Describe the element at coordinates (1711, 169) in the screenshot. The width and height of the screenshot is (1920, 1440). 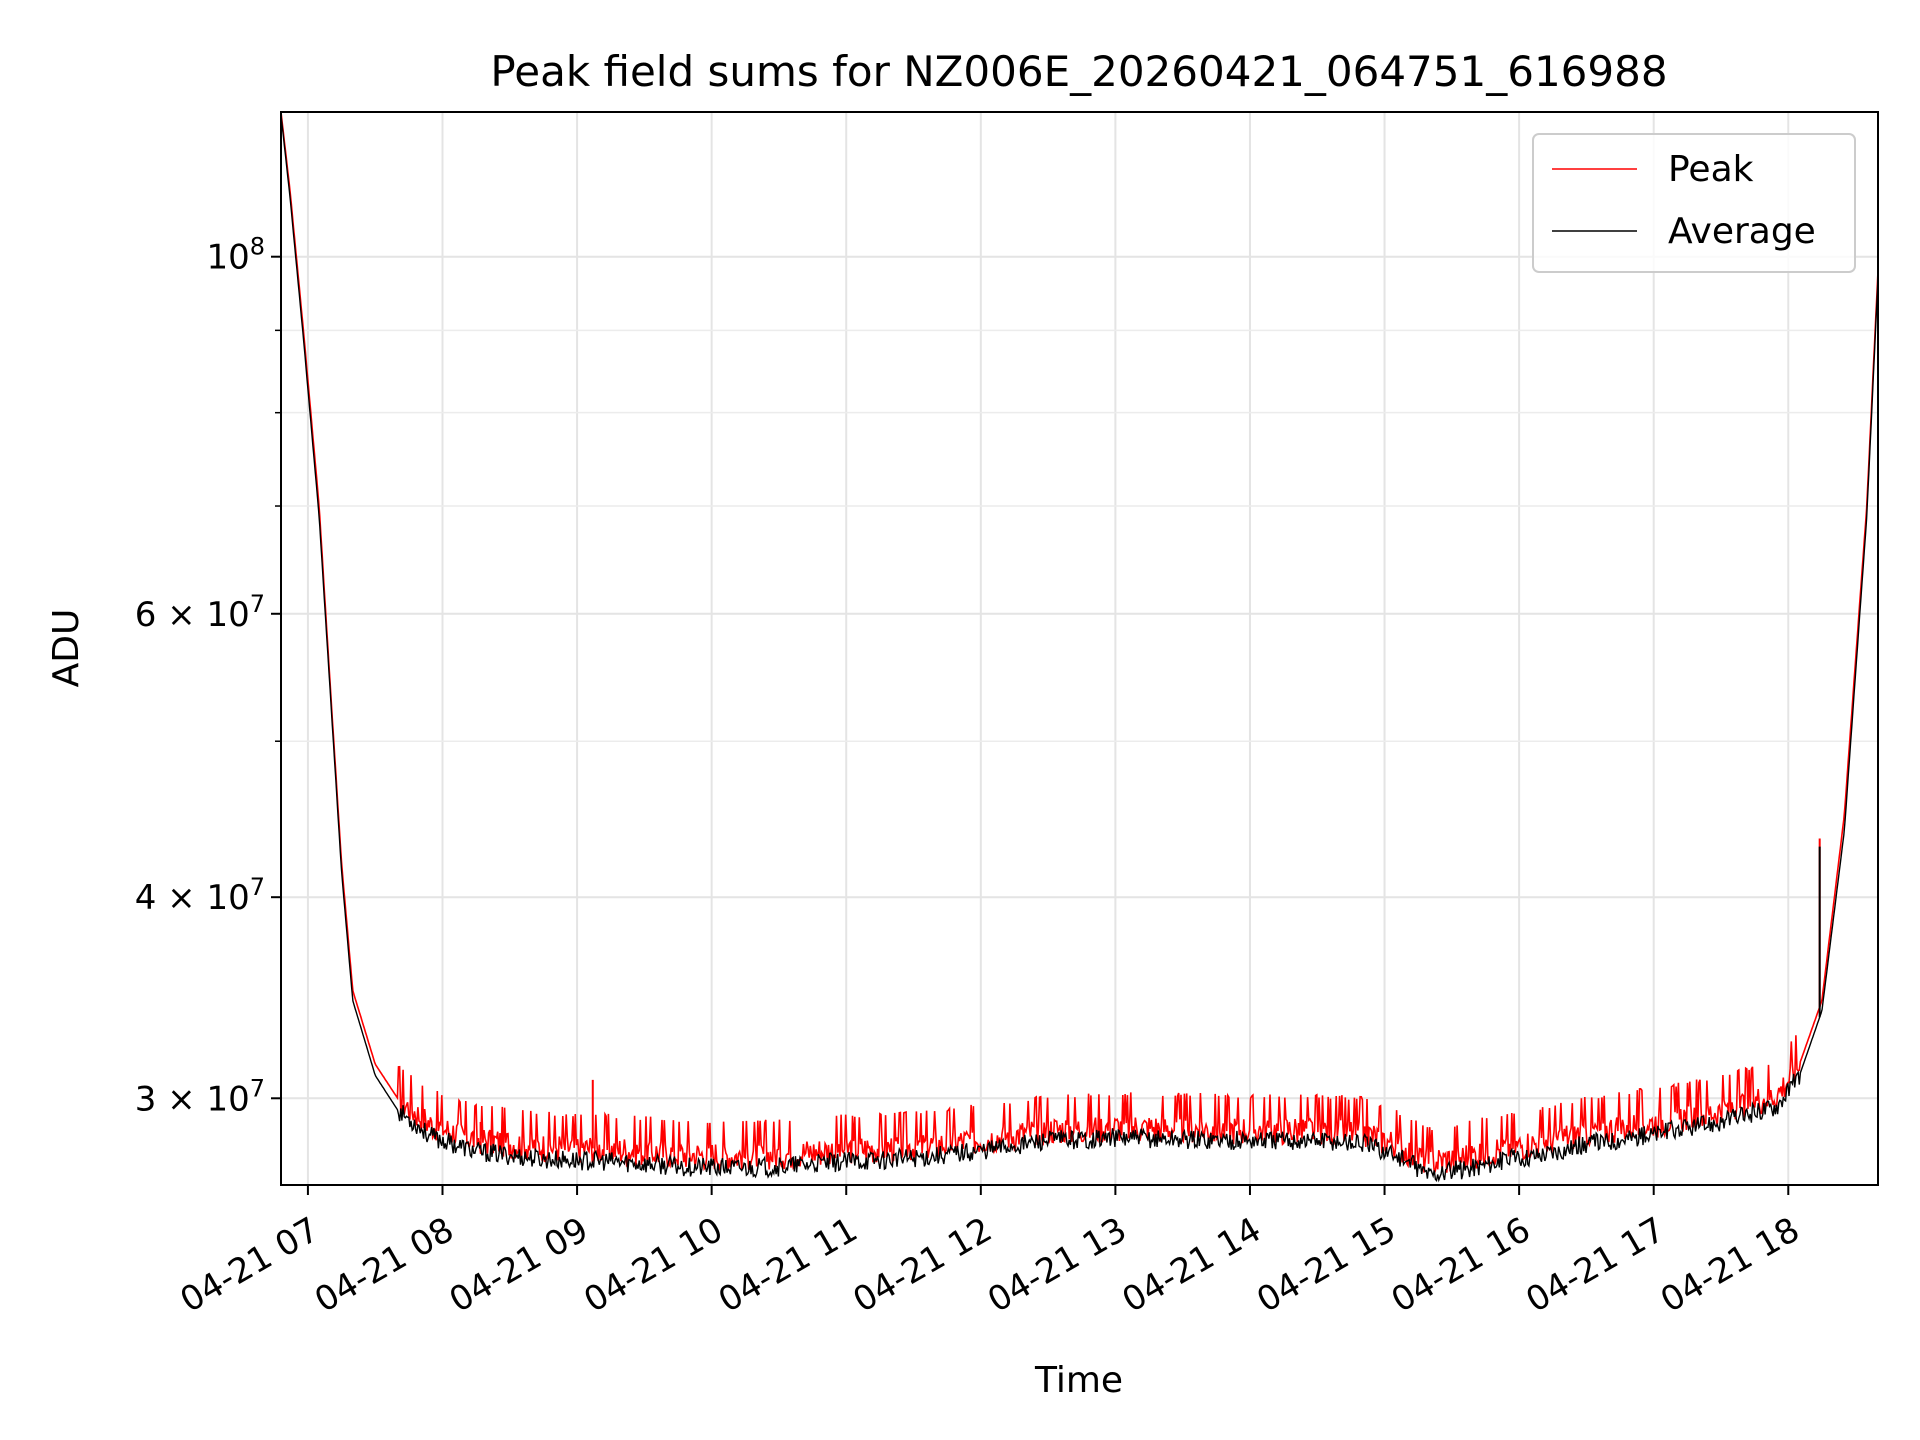
I see `legend-peak-label: Peak` at that location.